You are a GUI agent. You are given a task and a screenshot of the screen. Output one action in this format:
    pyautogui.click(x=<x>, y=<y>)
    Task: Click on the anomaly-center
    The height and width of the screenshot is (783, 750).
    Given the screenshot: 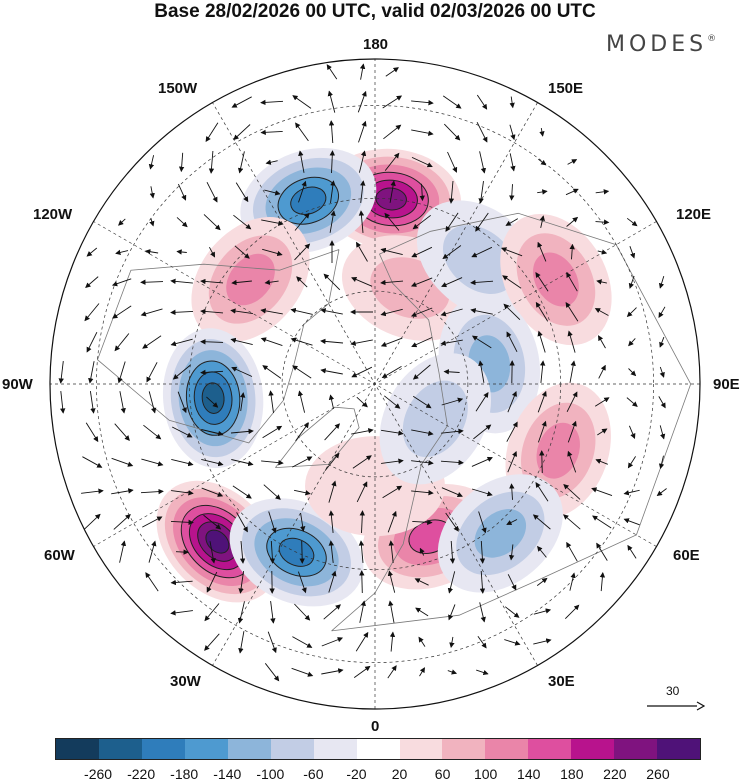 What is the action you would take?
    pyautogui.click(x=213, y=398)
    